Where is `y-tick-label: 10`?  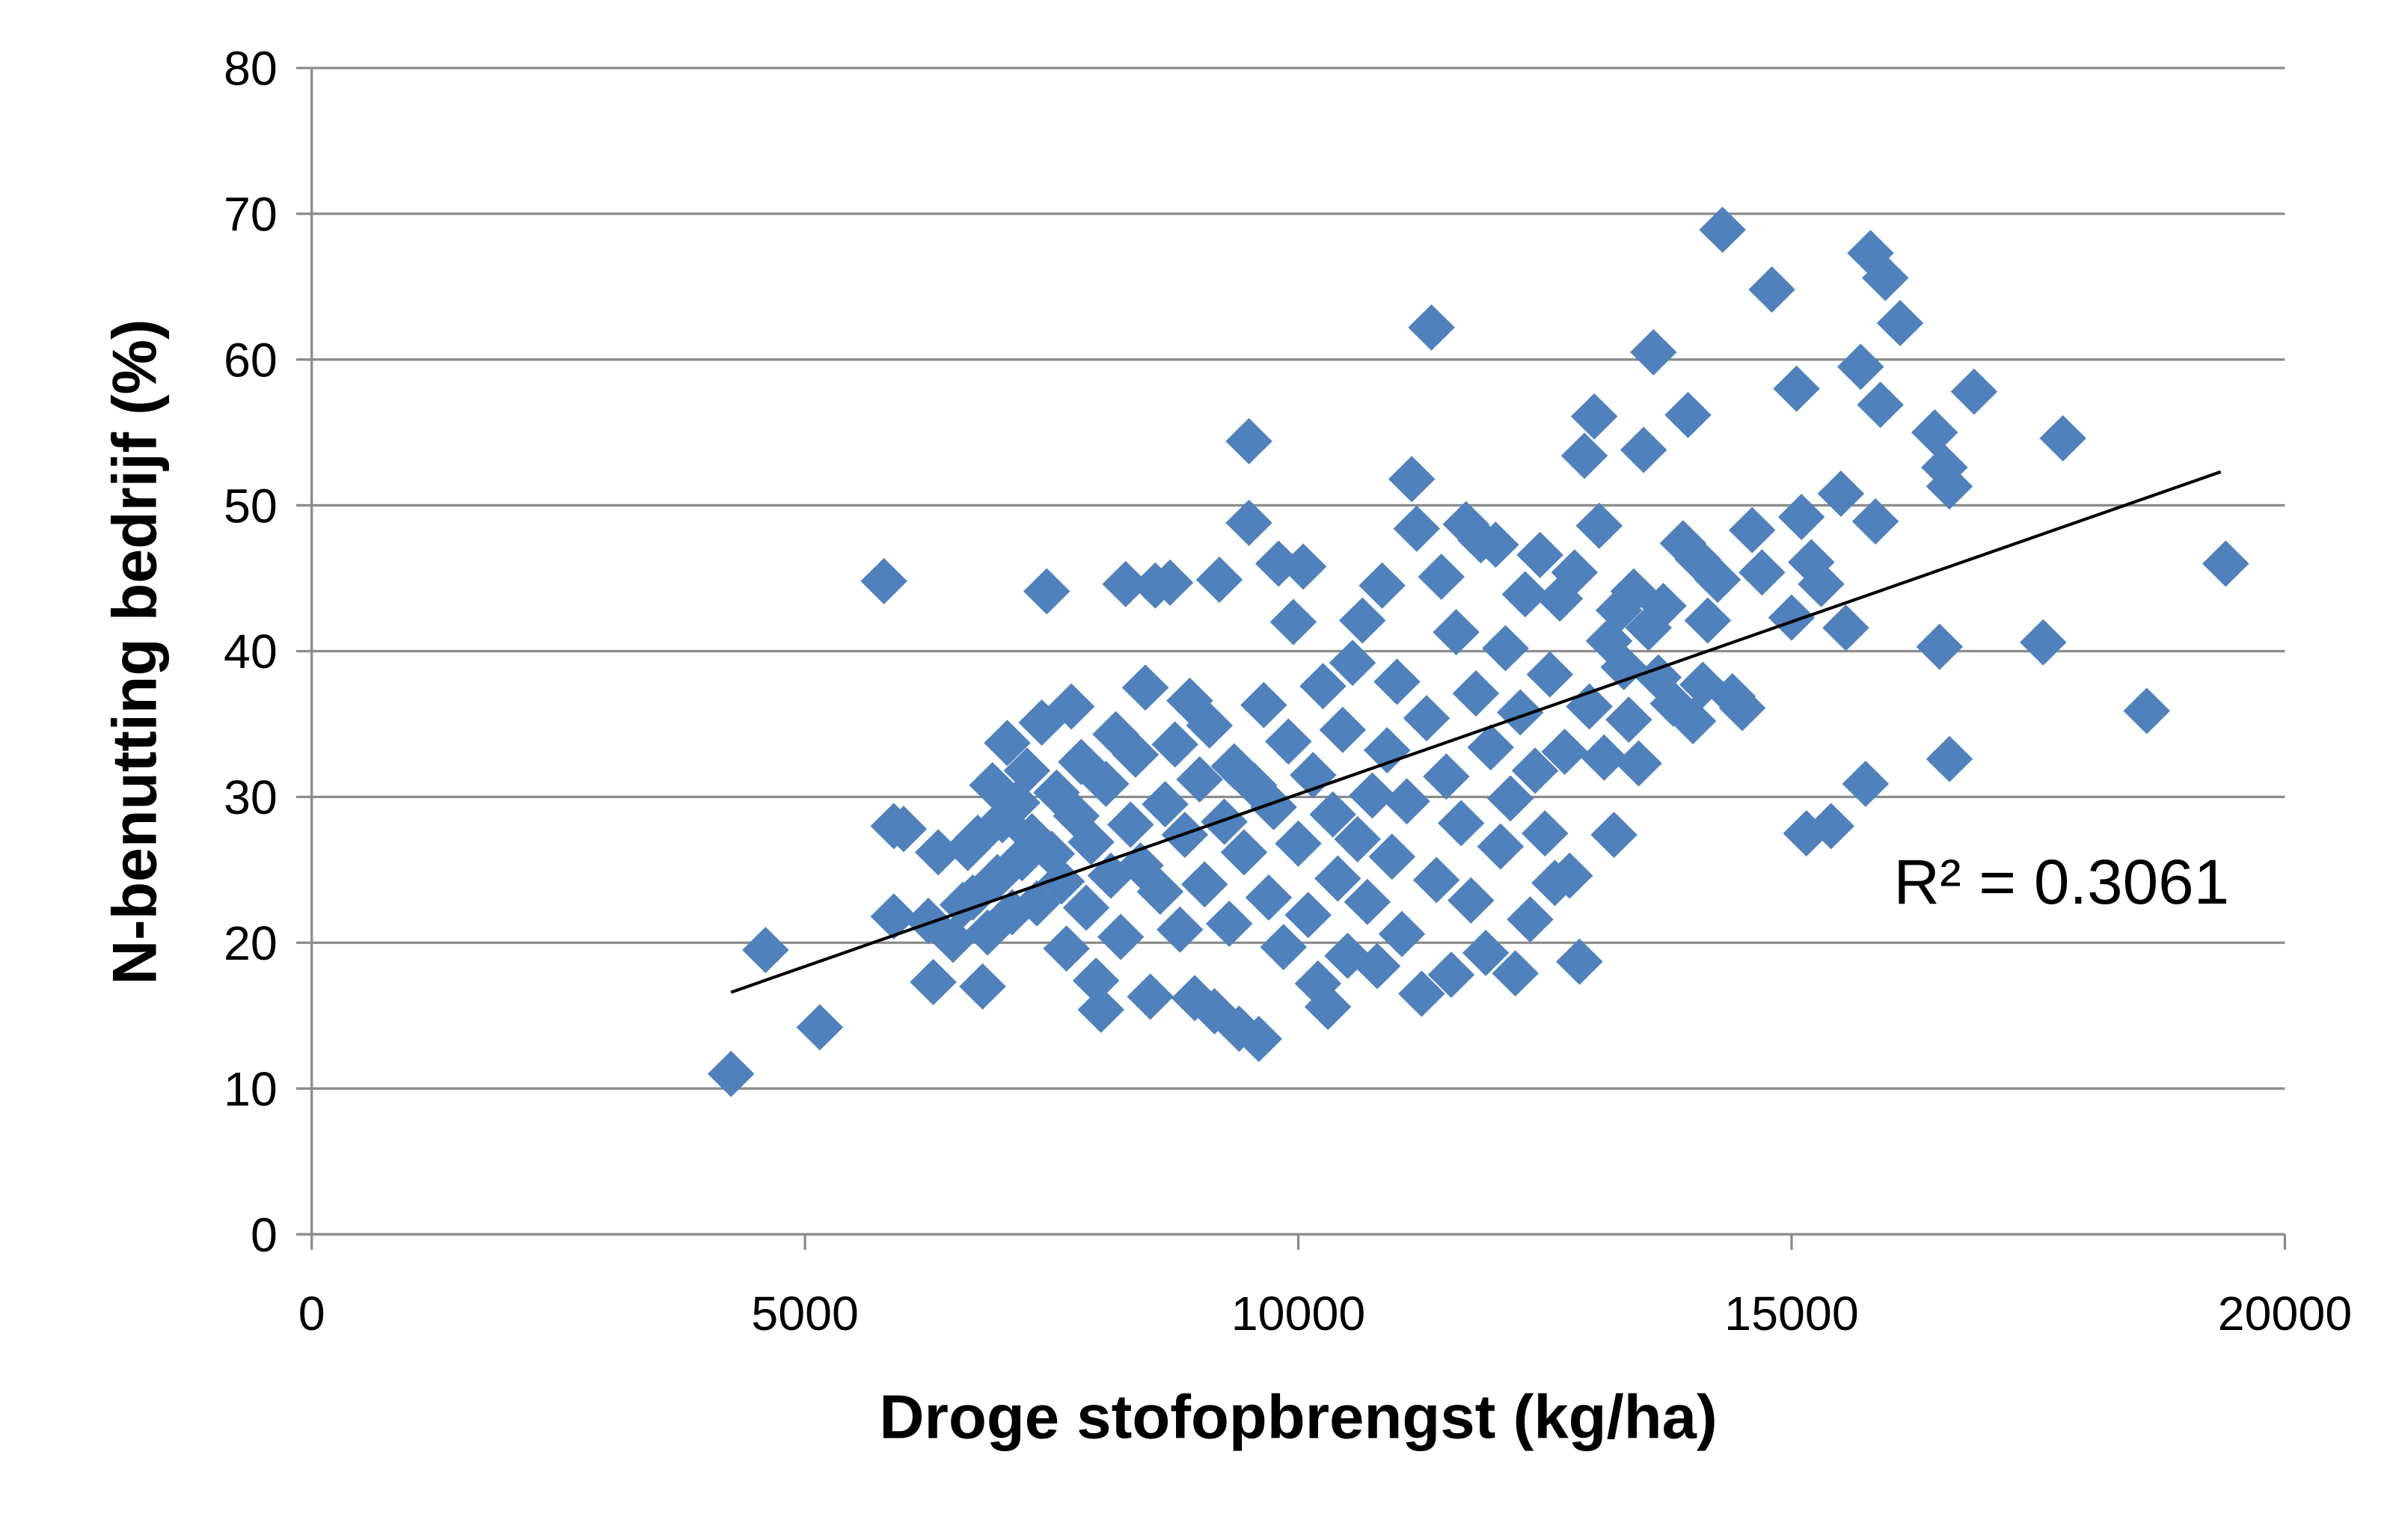 y-tick-label: 10 is located at coordinates (251, 1089).